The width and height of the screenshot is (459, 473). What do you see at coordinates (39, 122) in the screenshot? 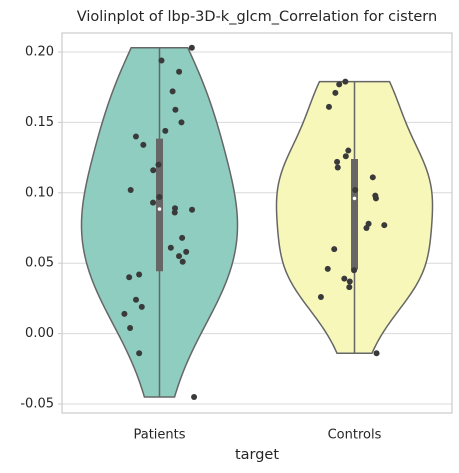
I see `y-tick-label: 0.15` at bounding box center [39, 122].